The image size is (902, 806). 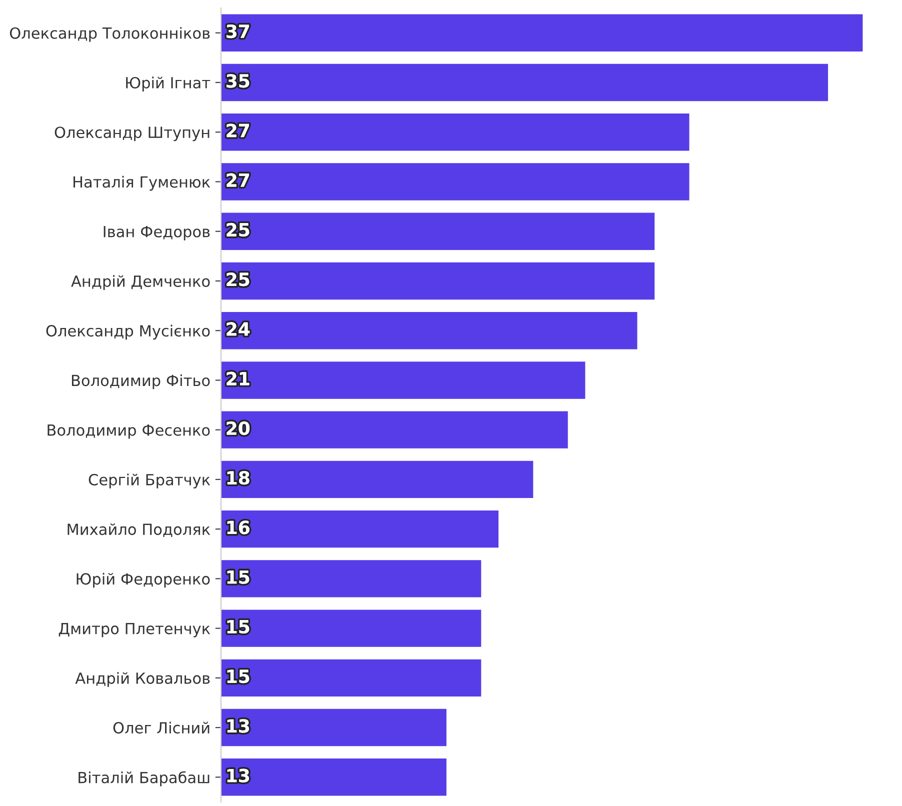 I want to click on y-tick-label: Олександр Мусієнко, so click(x=128, y=332).